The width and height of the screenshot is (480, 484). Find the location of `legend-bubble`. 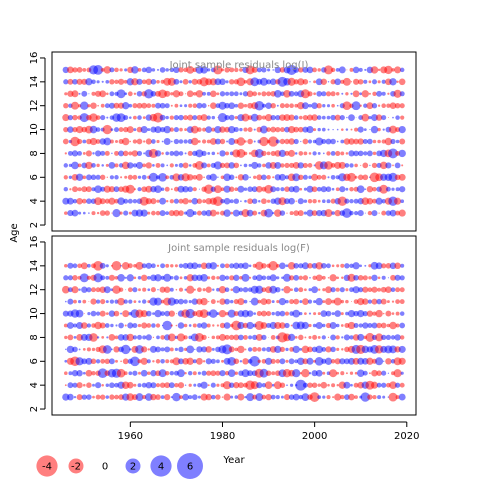

legend-bubble is located at coordinates (47, 466).